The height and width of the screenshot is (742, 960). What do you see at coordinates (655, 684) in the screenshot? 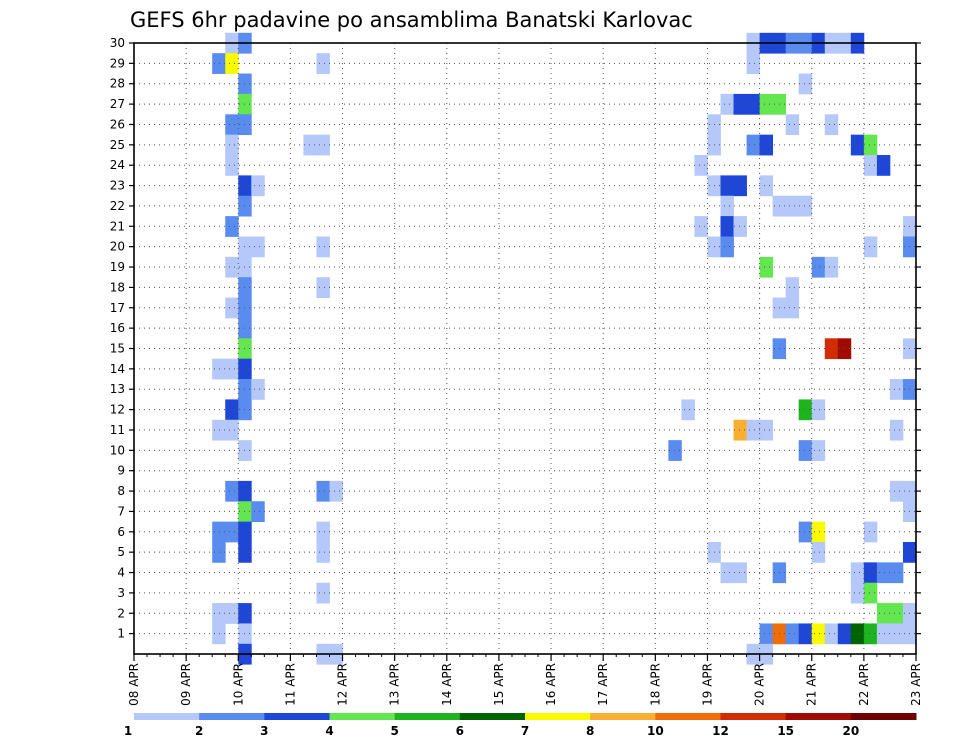
I see `x-tick-label: 18 APR` at bounding box center [655, 684].